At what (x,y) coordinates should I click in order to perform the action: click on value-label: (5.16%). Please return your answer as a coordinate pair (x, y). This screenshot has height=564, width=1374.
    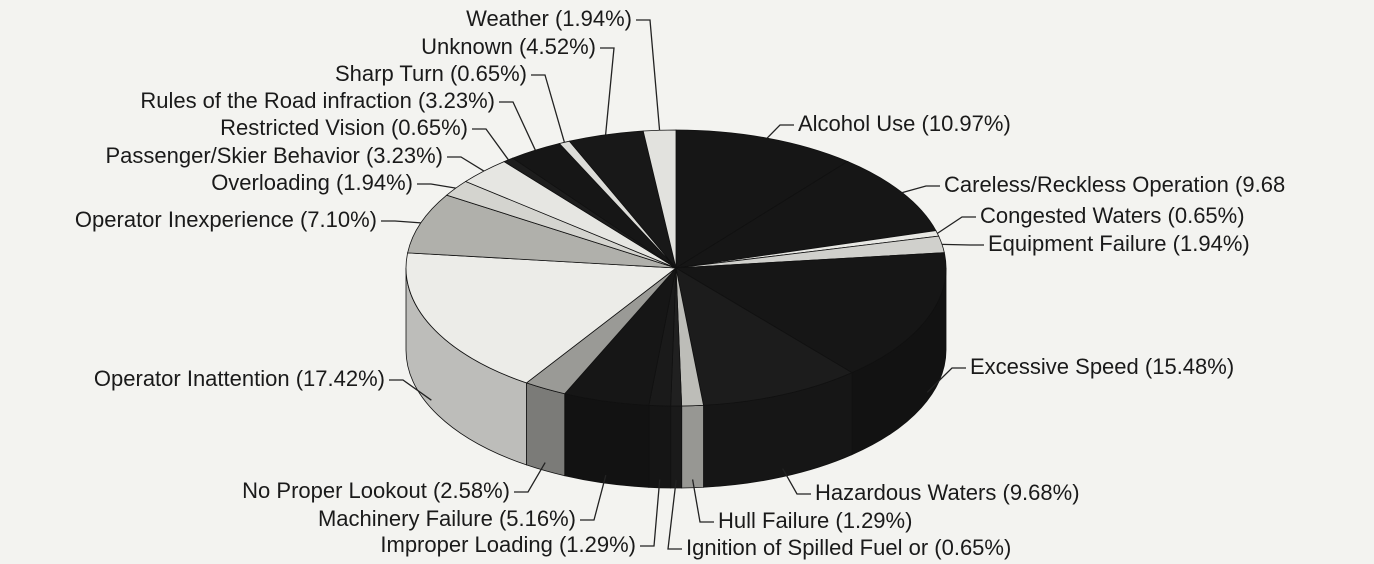
    Looking at the image, I should click on (537, 518).